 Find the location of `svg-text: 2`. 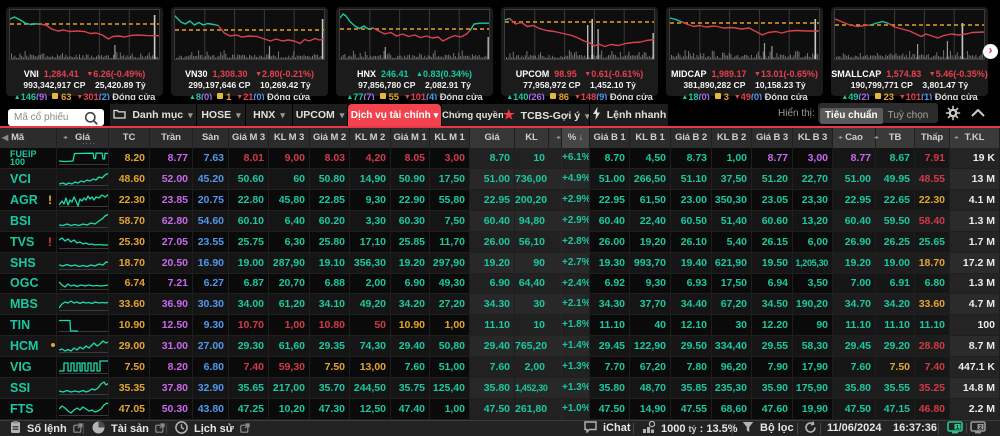

svg-text: 2 is located at coordinates (980, 428).